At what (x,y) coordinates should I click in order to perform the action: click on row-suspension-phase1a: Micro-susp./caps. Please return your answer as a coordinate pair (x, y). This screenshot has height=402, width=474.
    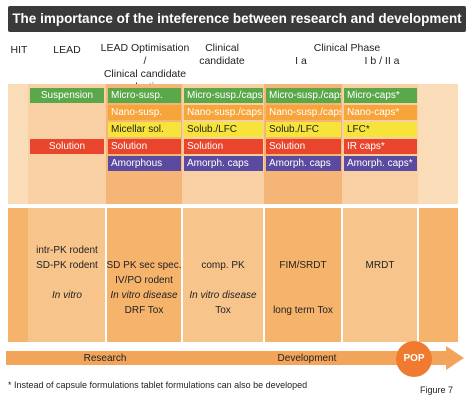
    Looking at the image, I should click on (303, 95).